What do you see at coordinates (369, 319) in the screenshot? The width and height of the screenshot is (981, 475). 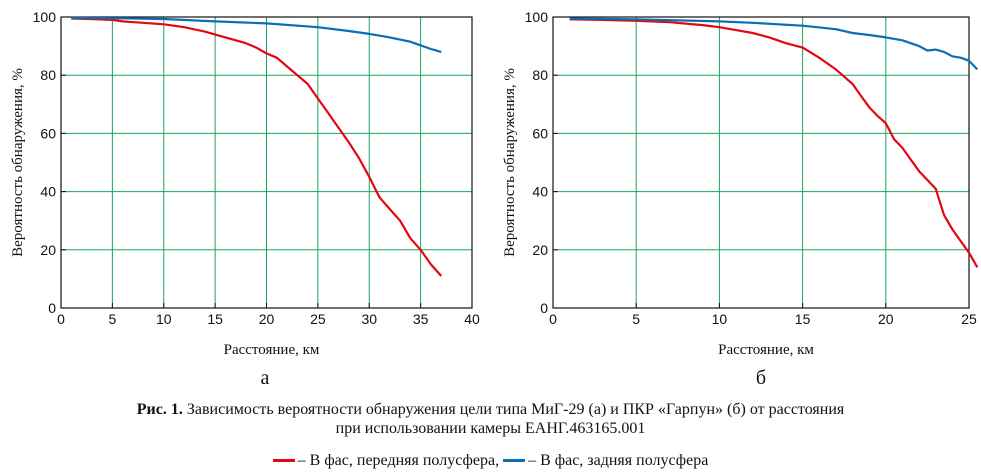 I see `tick-label-x-a: 30` at bounding box center [369, 319].